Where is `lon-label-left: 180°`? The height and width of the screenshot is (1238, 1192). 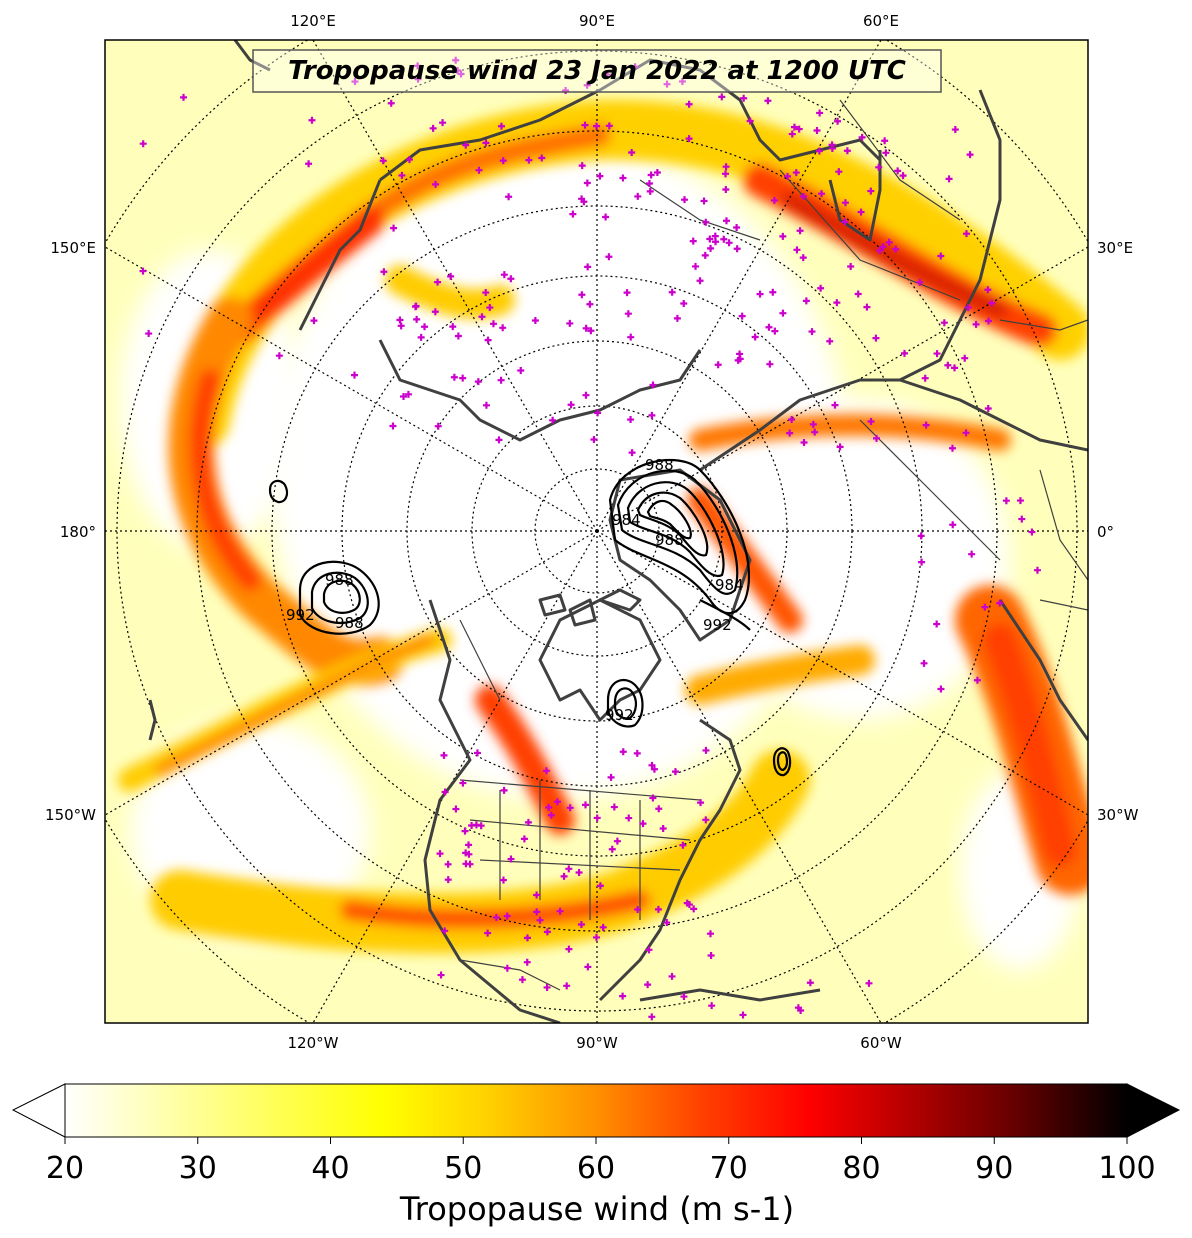 lon-label-left: 180° is located at coordinates (78, 532).